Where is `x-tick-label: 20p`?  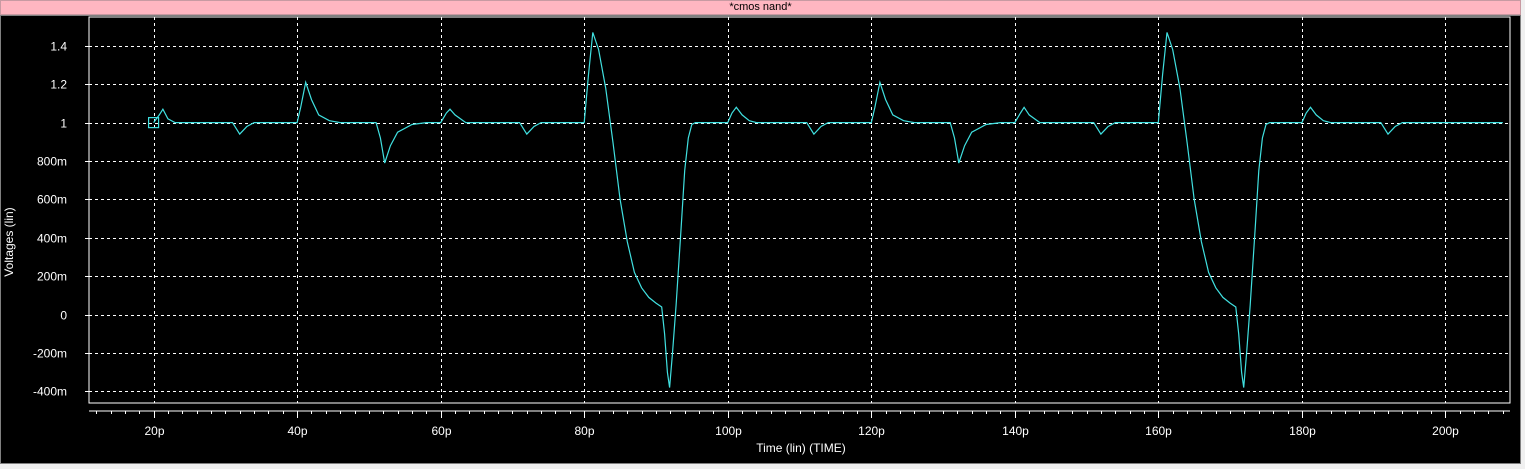 x-tick-label: 20p is located at coordinates (154, 431).